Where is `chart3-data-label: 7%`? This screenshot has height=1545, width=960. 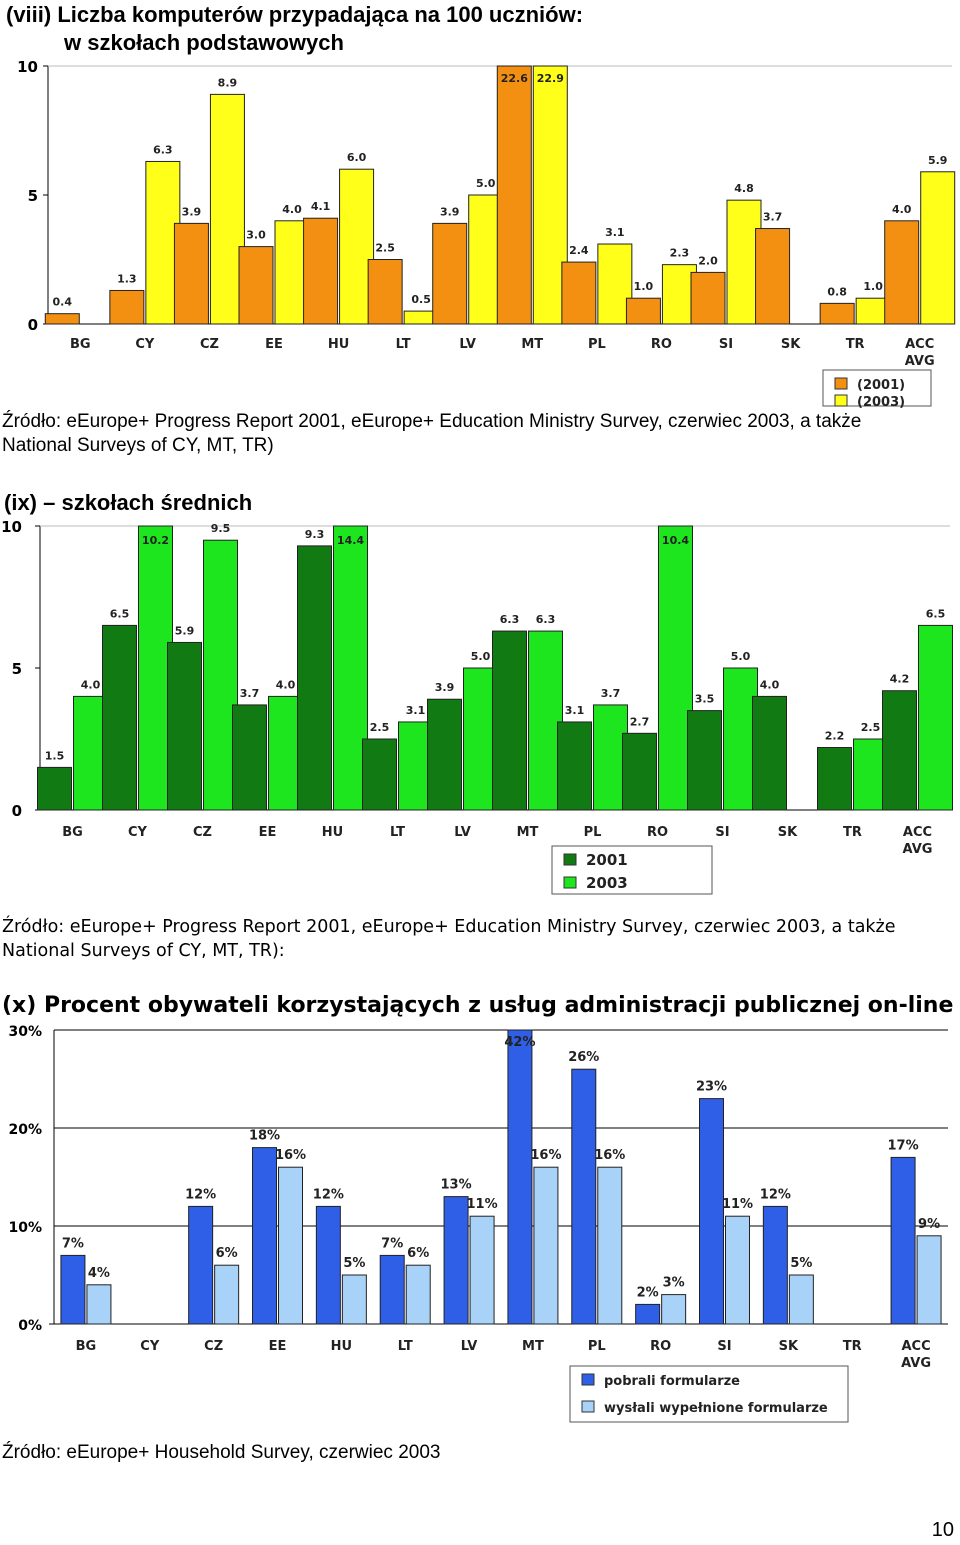 chart3-data-label: 7% is located at coordinates (392, 1243).